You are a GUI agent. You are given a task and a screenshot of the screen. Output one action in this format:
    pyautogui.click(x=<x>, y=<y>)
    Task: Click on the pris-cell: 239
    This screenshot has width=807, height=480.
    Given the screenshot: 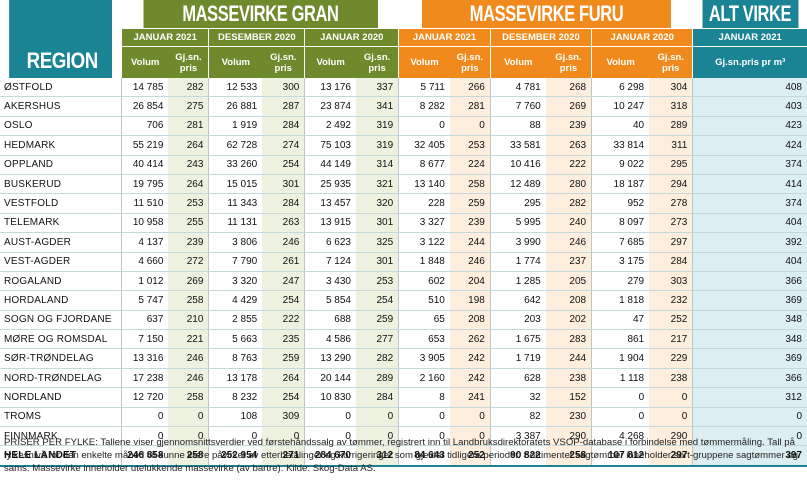 What is the action you would take?
    pyautogui.click(x=188, y=242)
    